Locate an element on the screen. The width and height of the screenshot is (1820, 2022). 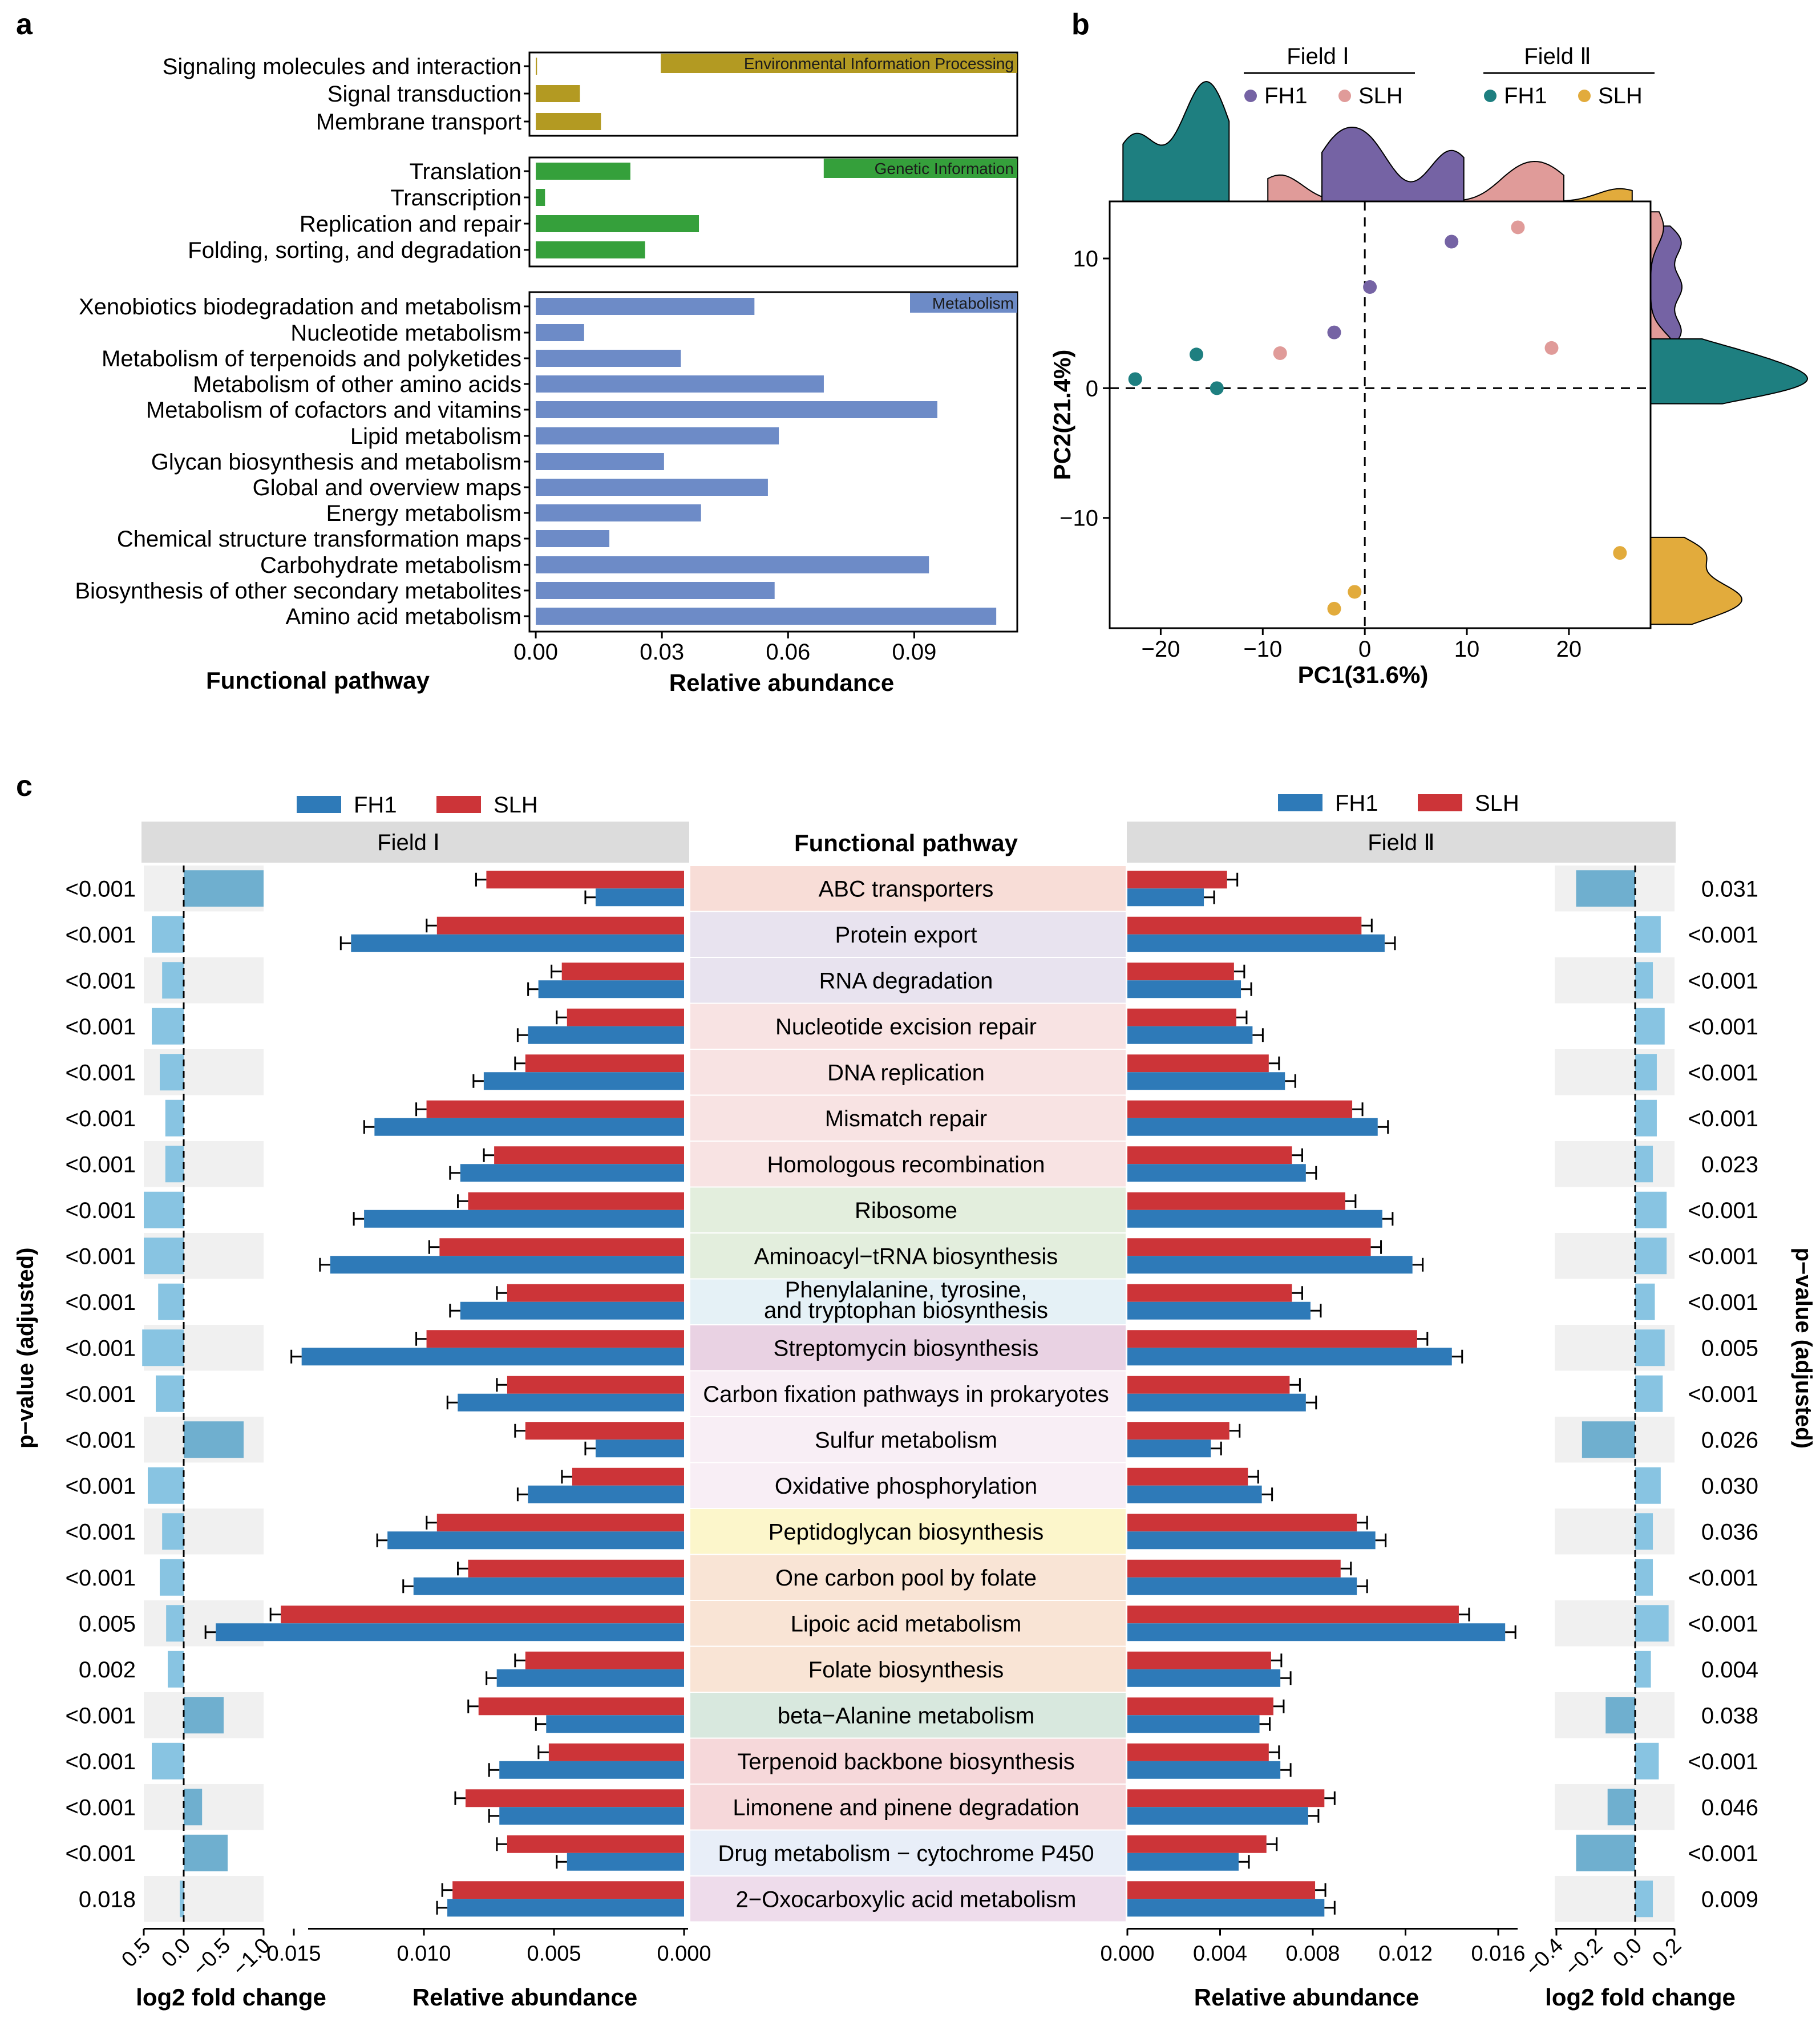
panel-c-pathway-label: Folate biosynthesis is located at coordinates (906, 1670).